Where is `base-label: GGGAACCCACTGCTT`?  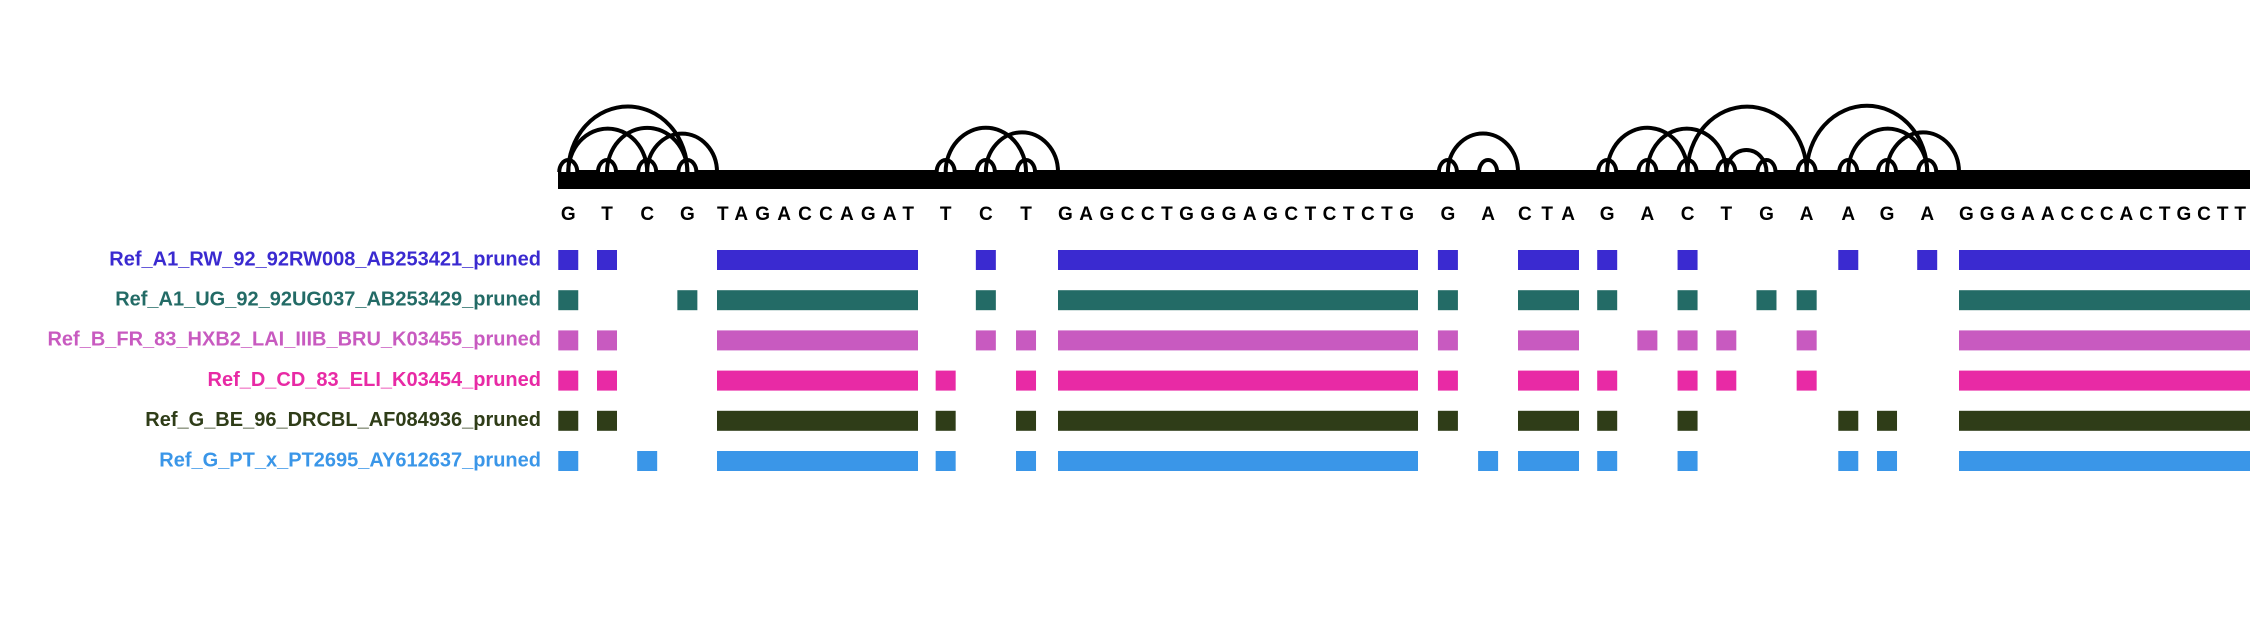
base-label: GGGAACCCACTGCTT is located at coordinates (2102, 214).